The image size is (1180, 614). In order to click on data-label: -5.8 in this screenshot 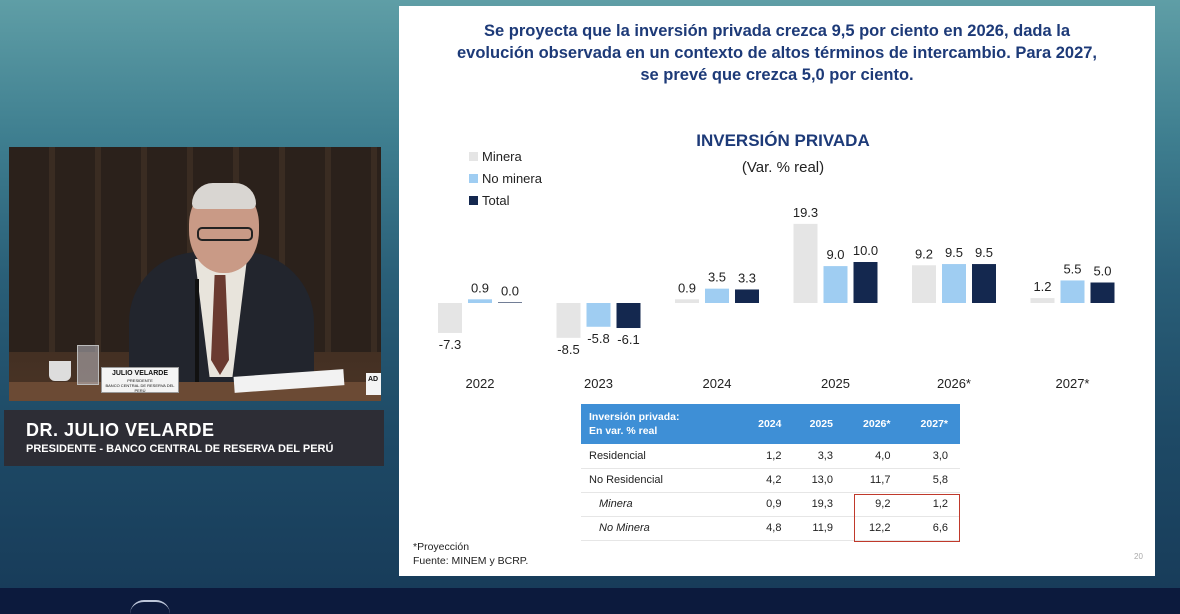, I will do `click(598, 338)`.